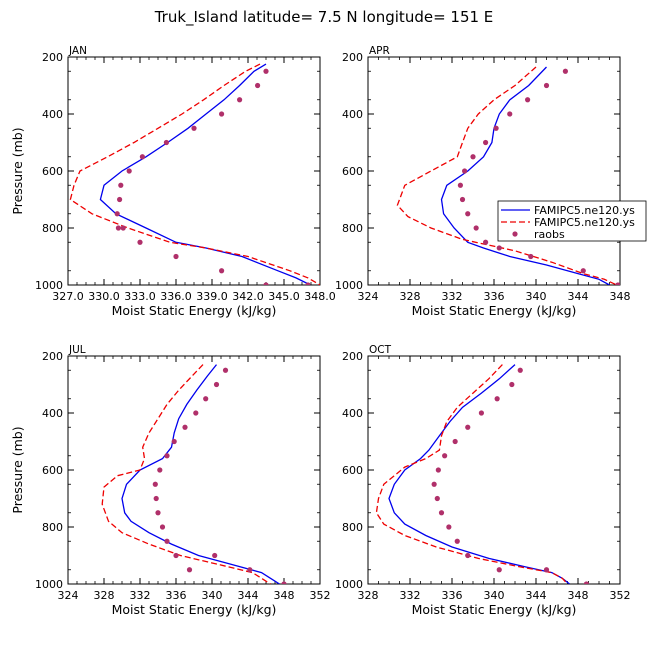 This screenshot has width=648, height=649. What do you see at coordinates (77, 350) in the screenshot?
I see `panel-label: JUL` at bounding box center [77, 350].